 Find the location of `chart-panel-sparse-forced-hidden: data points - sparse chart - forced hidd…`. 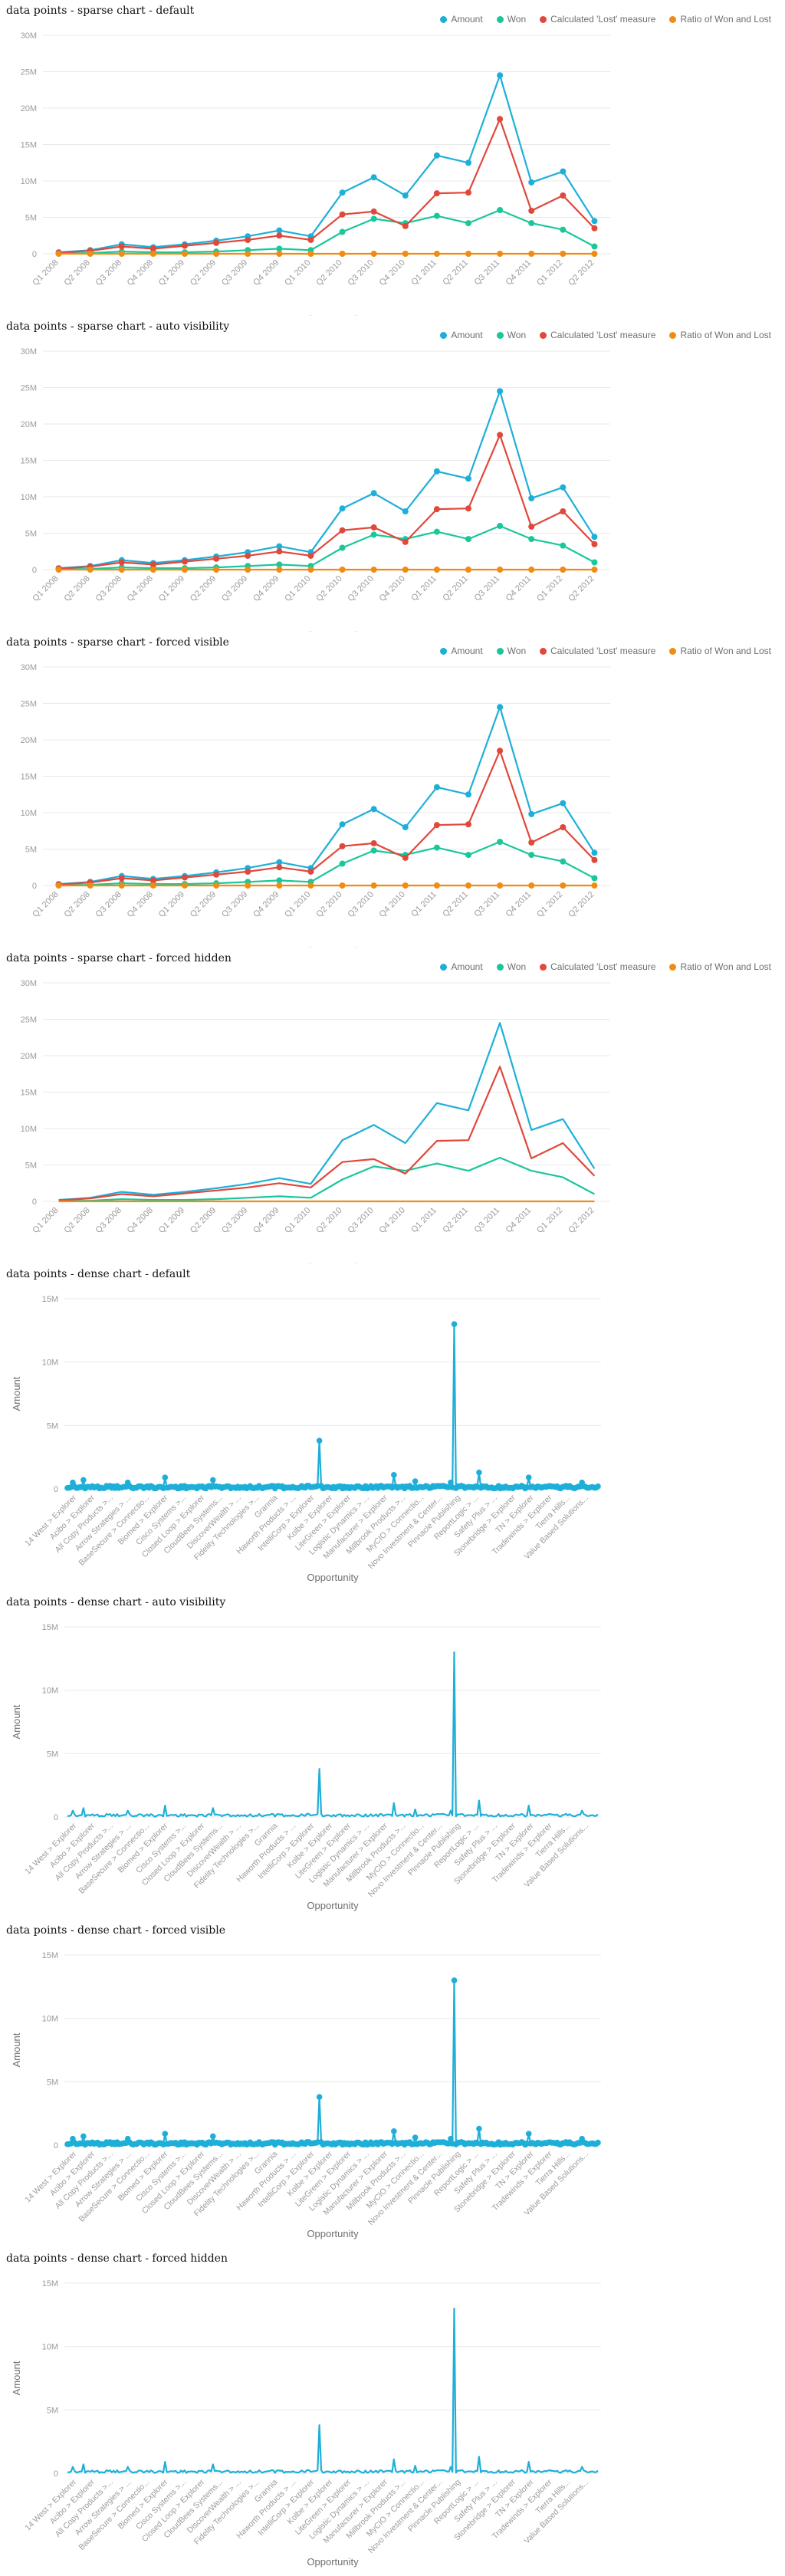

chart-panel-sparse-forced-hidden: data points - sparse chart - forced hidd… is located at coordinates (392, 1106).